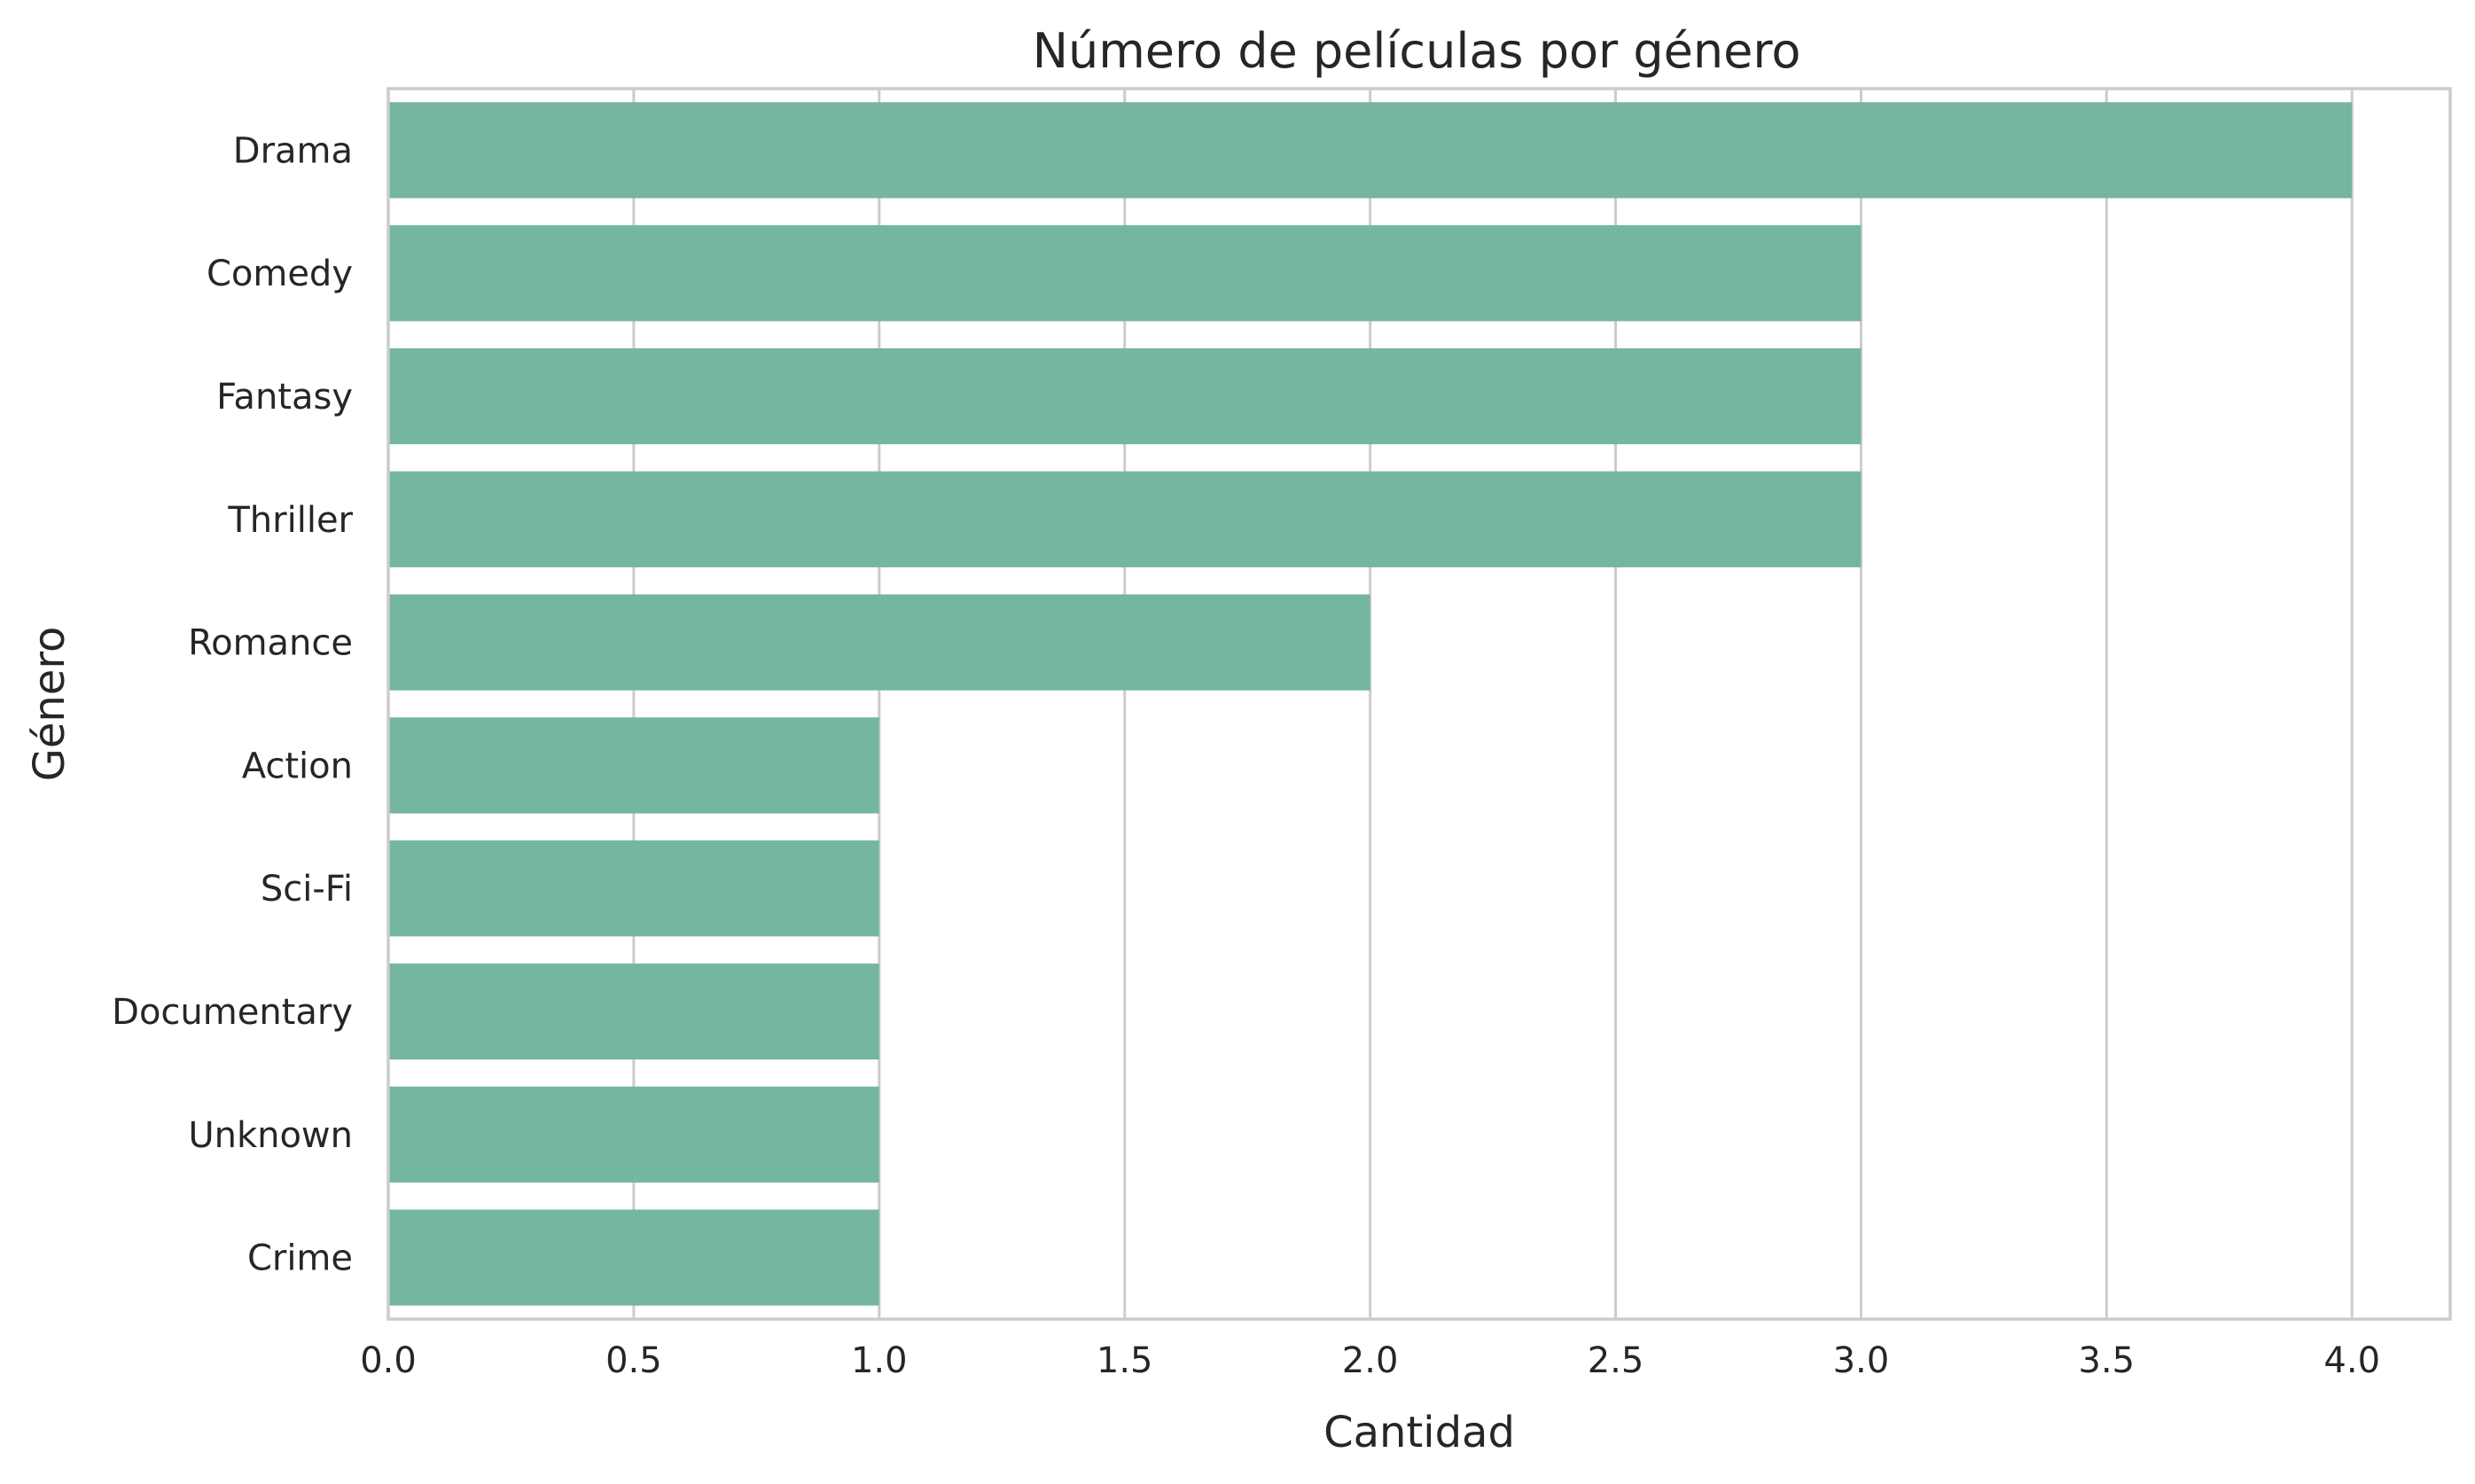  I want to click on bar-thriller, so click(1125, 519).